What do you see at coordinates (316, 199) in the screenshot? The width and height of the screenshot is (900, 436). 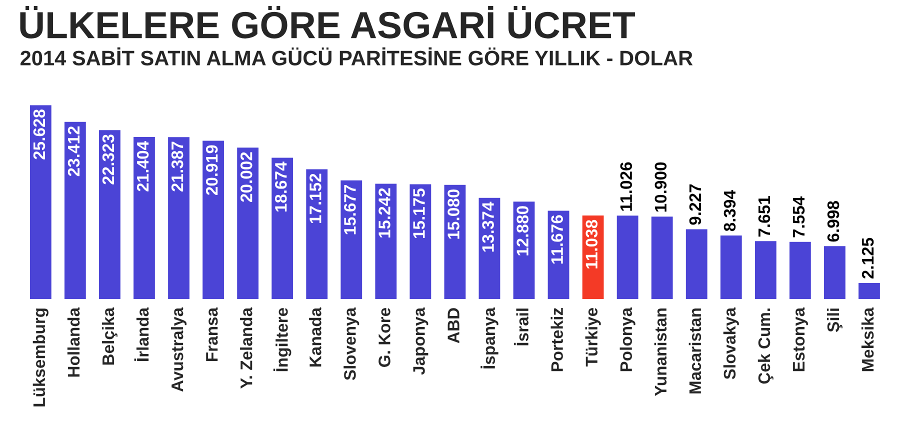 I see `data-label: 17.152` at bounding box center [316, 199].